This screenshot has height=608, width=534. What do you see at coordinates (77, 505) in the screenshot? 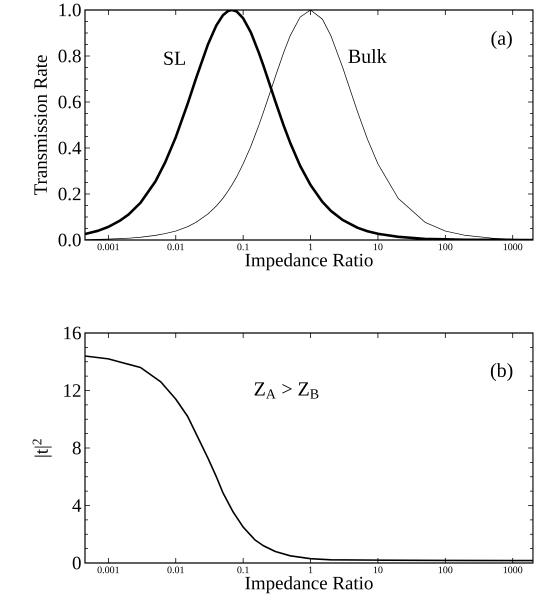
I see `y-tick-label: 4` at bounding box center [77, 505].